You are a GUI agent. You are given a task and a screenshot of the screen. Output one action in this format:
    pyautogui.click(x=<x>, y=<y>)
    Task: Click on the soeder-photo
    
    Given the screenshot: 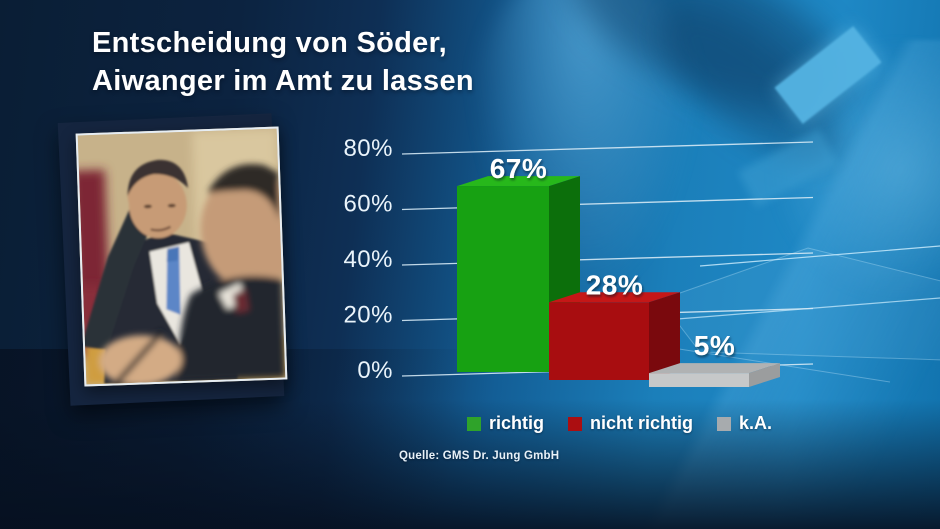 What is the action you would take?
    pyautogui.click(x=181, y=256)
    